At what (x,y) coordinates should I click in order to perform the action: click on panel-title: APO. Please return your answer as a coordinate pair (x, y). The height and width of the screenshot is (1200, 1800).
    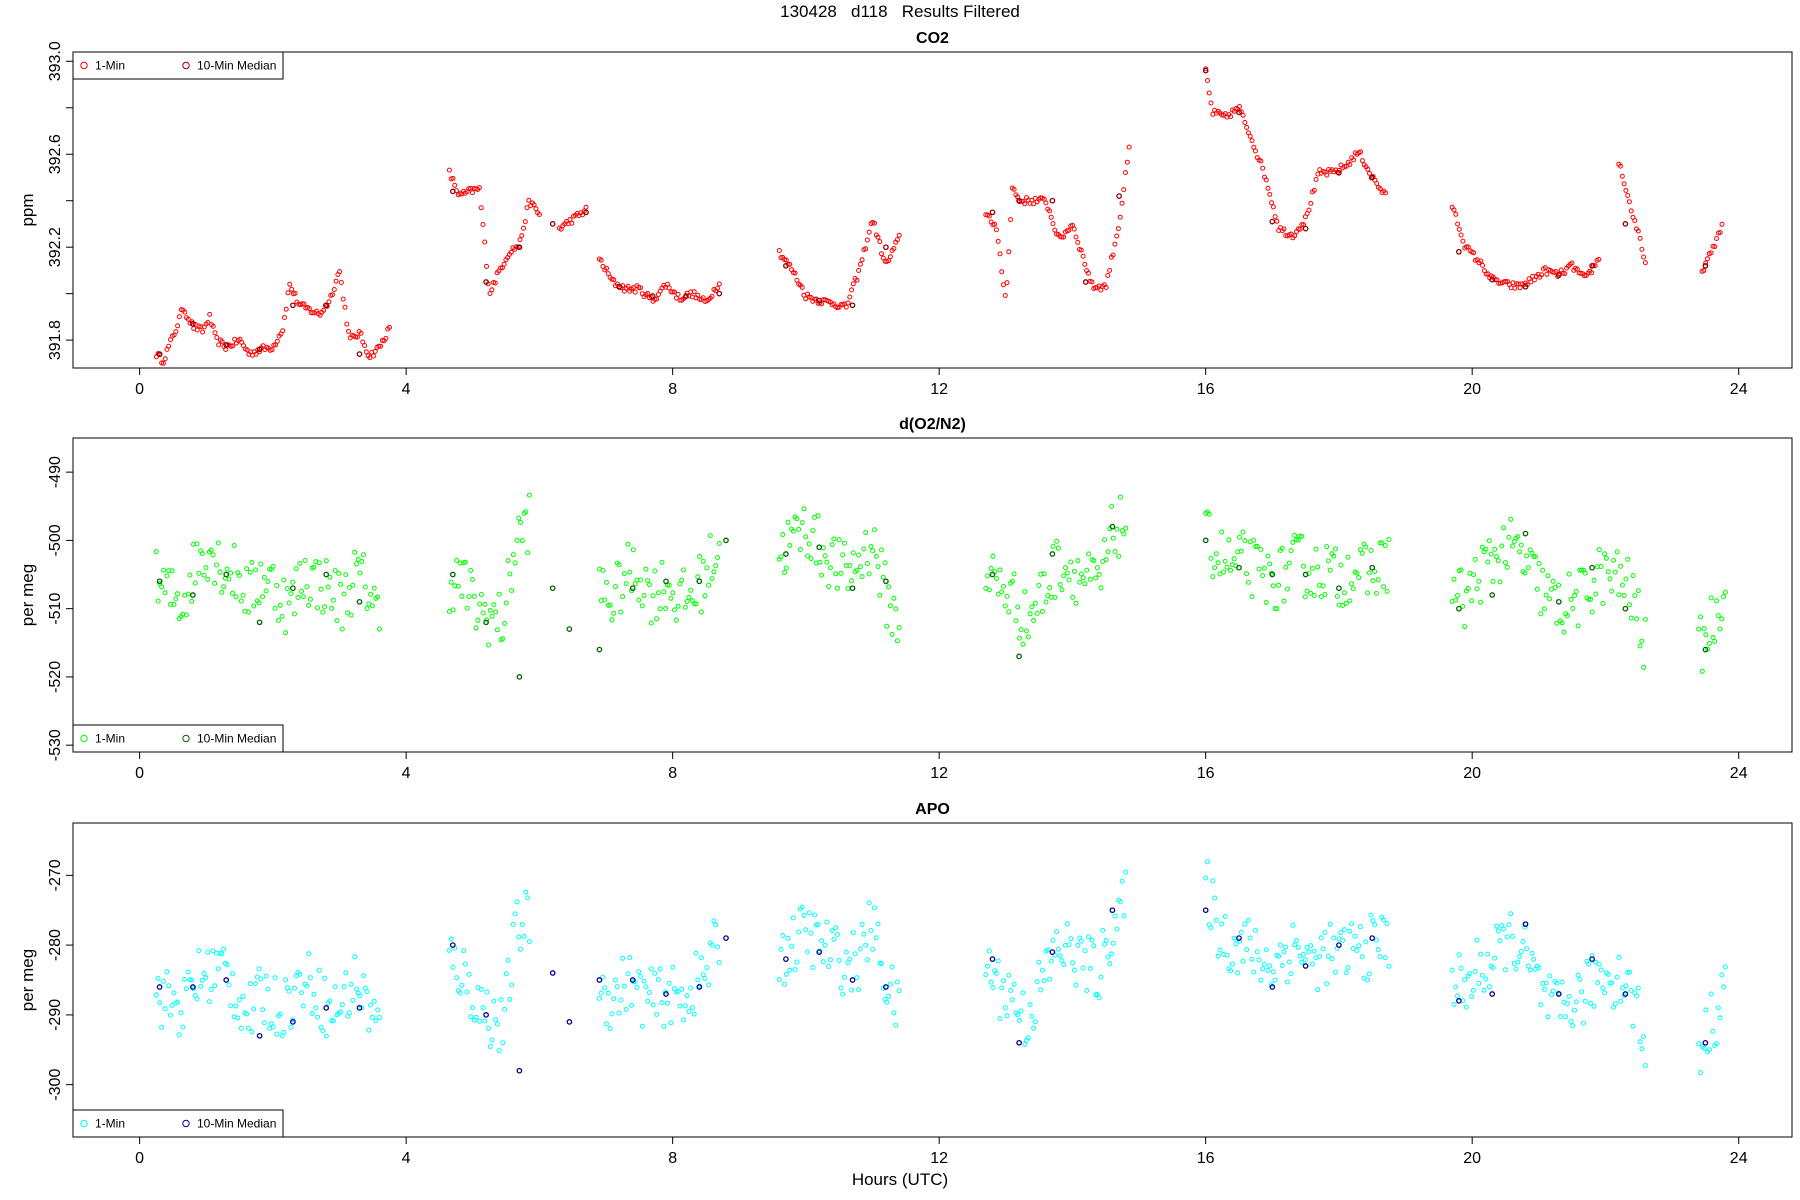
    Looking at the image, I should click on (932, 809).